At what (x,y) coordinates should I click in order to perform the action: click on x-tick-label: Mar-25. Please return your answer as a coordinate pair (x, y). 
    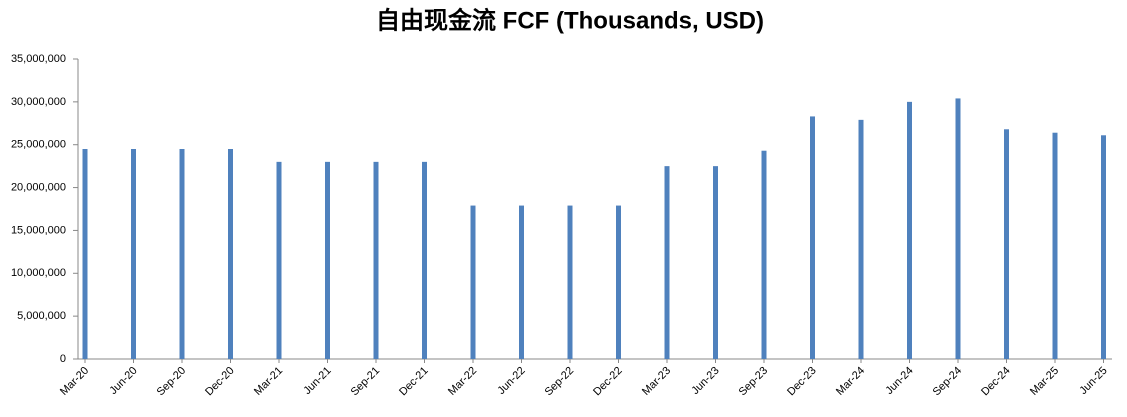
    Looking at the image, I should click on (1044, 381).